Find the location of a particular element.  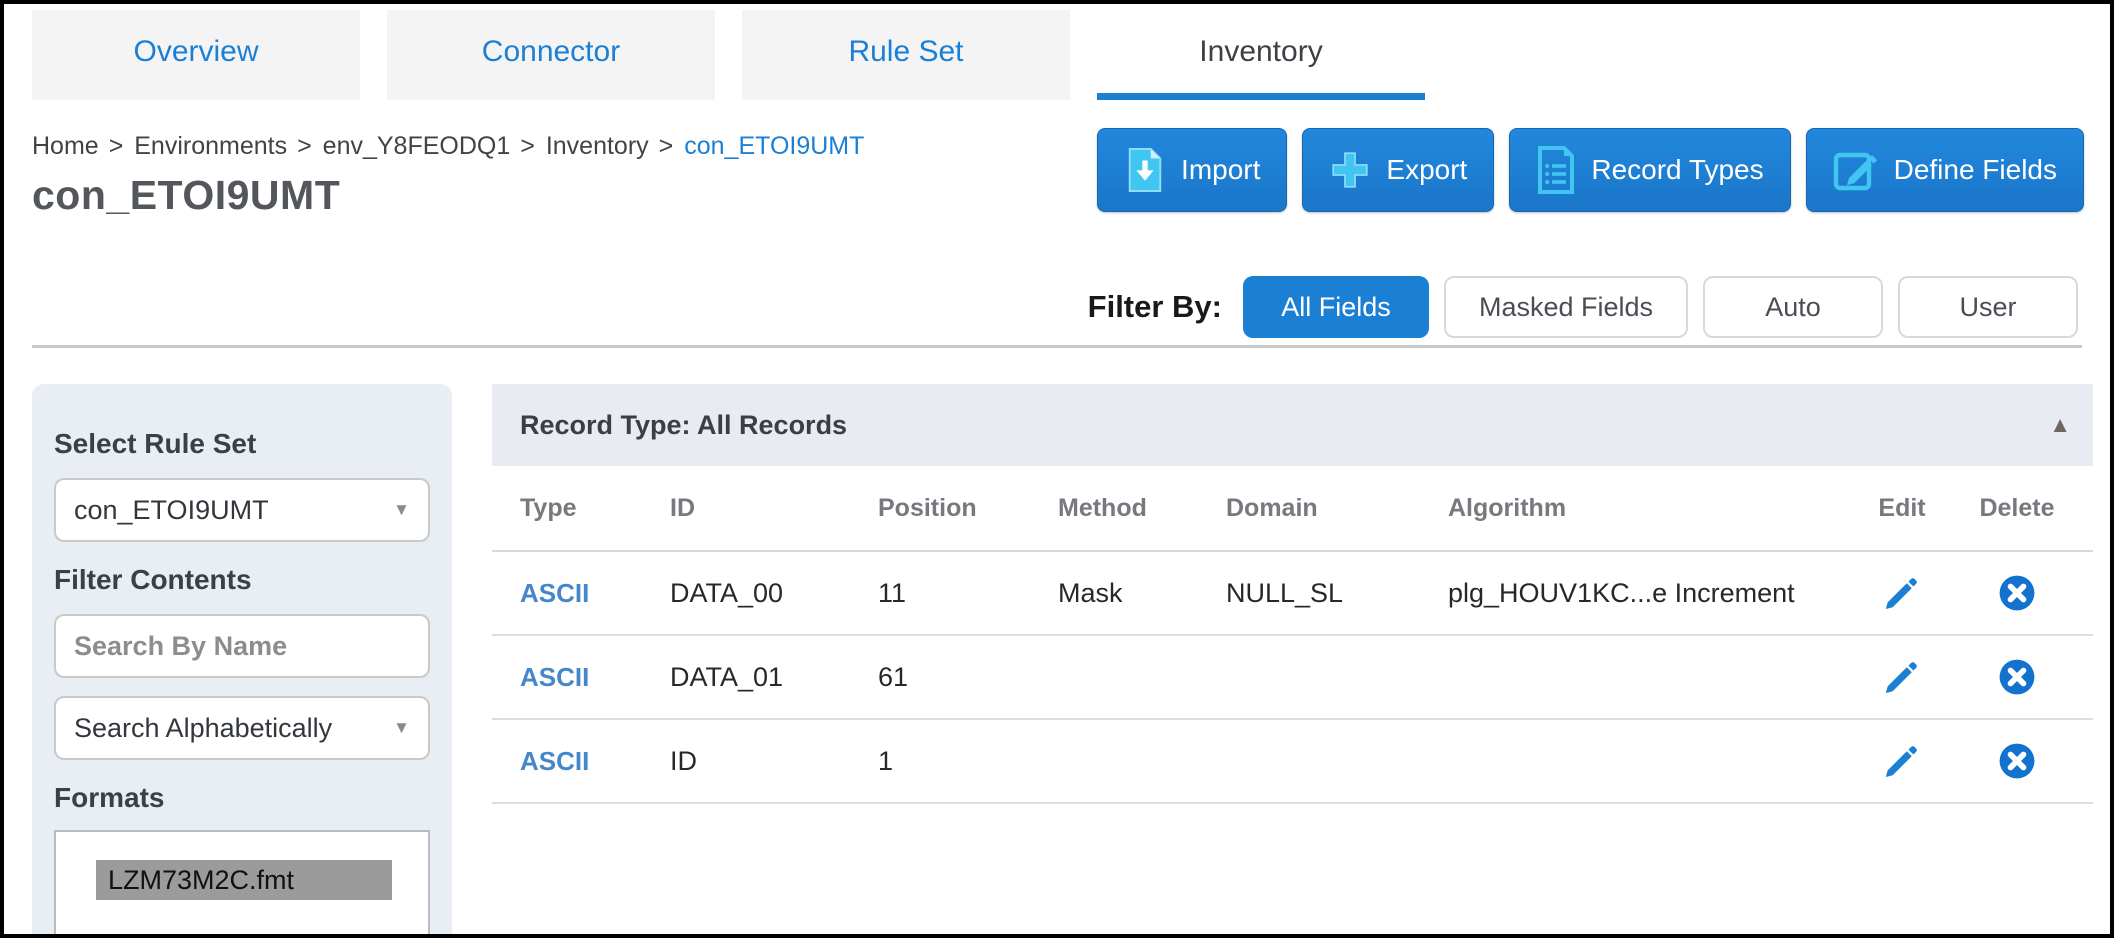

pill-label: All Fields is located at coordinates (1336, 306).